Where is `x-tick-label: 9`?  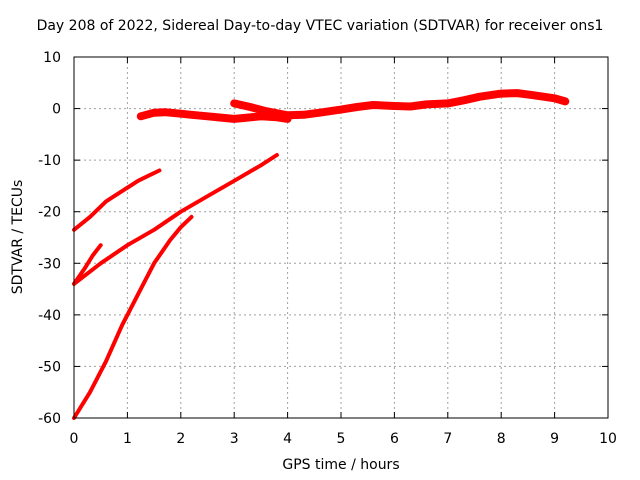
x-tick-label: 9 is located at coordinates (554, 439).